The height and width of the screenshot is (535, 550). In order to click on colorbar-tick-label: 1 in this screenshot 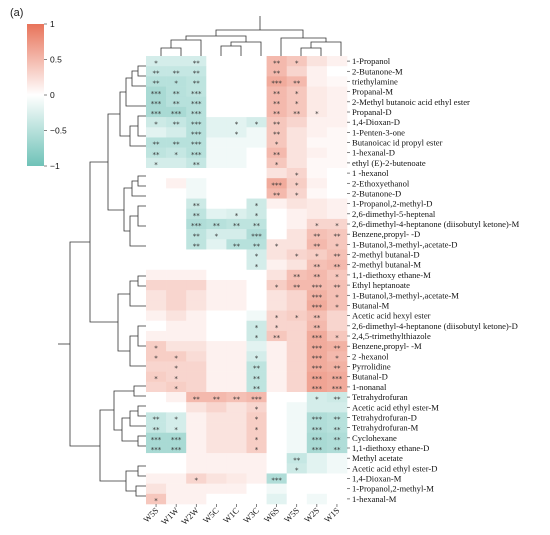, I will do `click(52, 24)`.